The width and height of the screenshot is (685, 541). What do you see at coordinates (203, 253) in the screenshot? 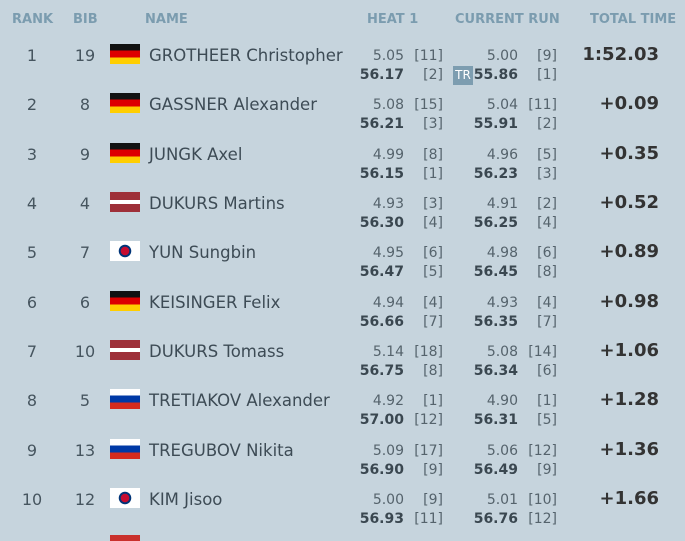
I see `athlete-name: YUN Sungbin` at bounding box center [203, 253].